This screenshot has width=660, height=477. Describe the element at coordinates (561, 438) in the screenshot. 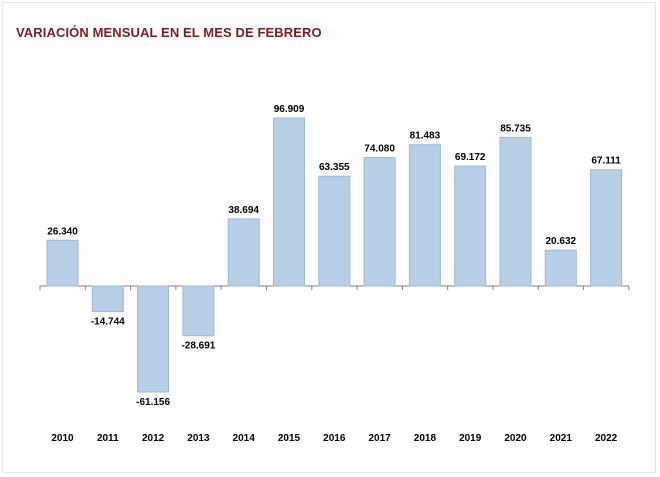

I see `x-tick-label-2021: 2021` at that location.